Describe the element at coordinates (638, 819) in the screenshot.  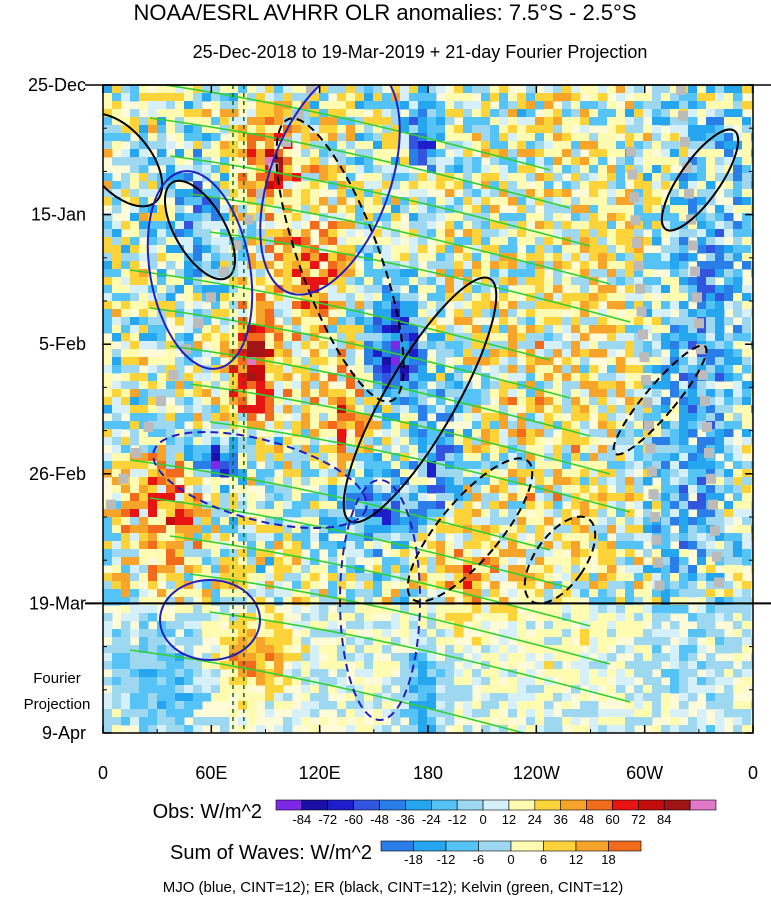
I see `colorbar-tick-label: 72` at that location.